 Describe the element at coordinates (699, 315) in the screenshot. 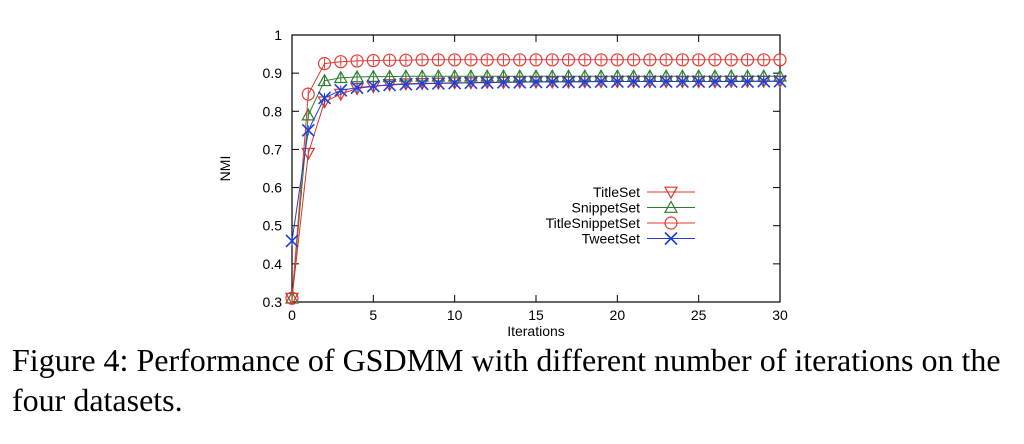

I see `x-tick-label: 25` at that location.